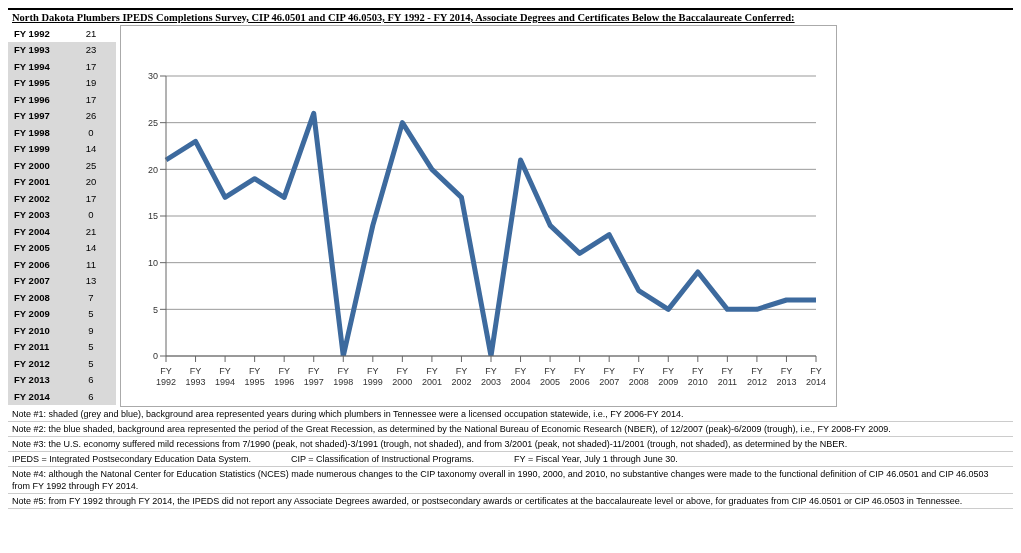 Image resolution: width=1021 pixels, height=553 pixels. I want to click on x-tick-label: FY 1999, so click(372, 376).